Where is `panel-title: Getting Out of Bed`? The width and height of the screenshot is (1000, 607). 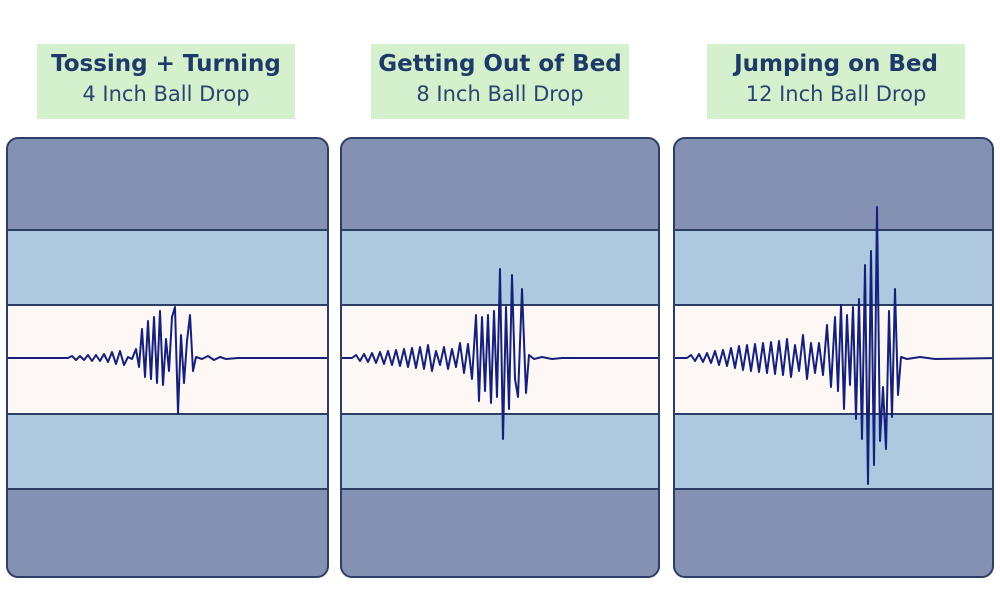 panel-title: Getting Out of Bed is located at coordinates (500, 64).